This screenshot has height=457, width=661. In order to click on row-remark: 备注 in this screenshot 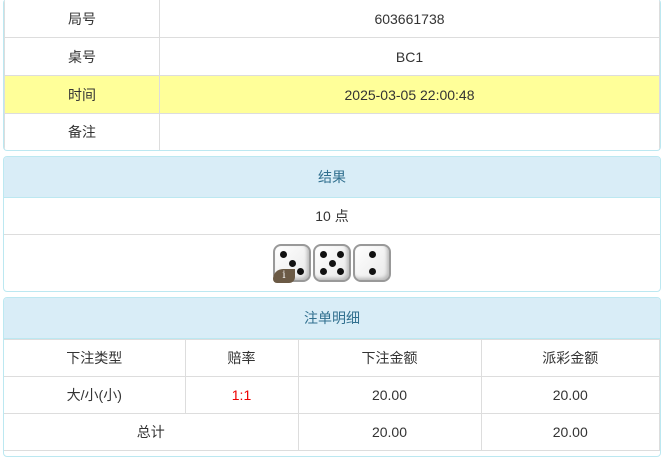, I will do `click(332, 131)`.